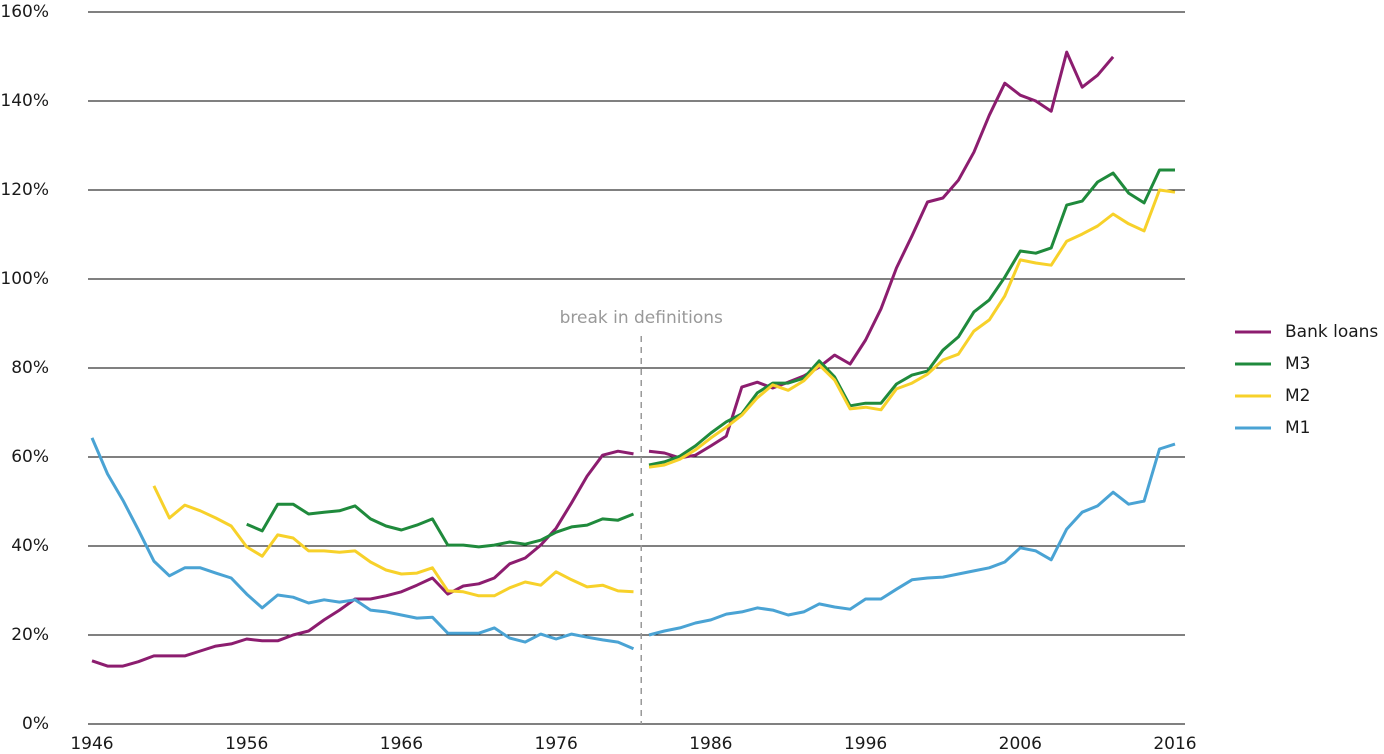 This screenshot has height=754, width=1384. Describe the element at coordinates (24, 101) in the screenshot. I see `y-tick-label: 140%` at that location.